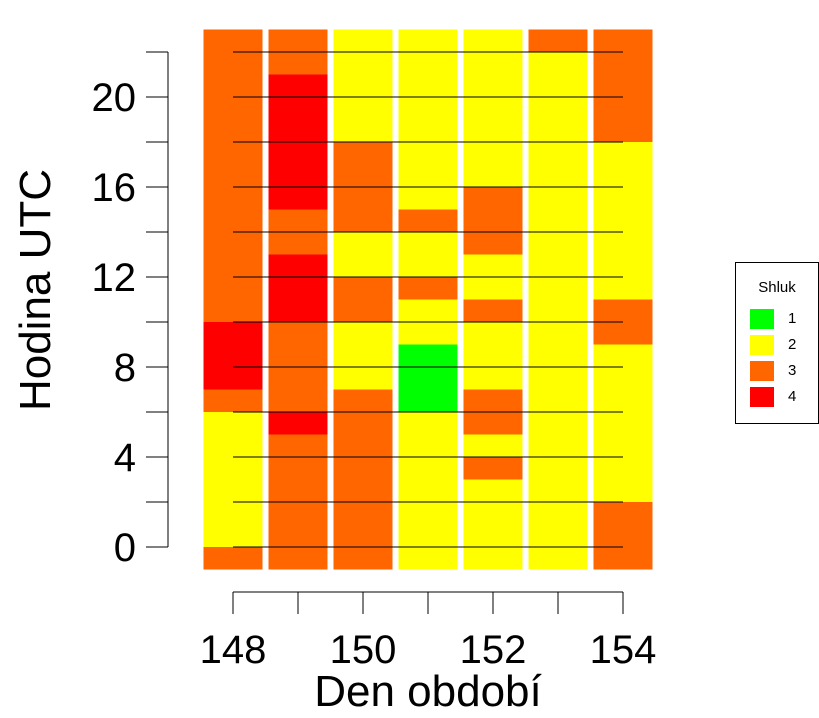  What do you see at coordinates (114, 188) in the screenshot?
I see `y-tick-label: 16` at bounding box center [114, 188].